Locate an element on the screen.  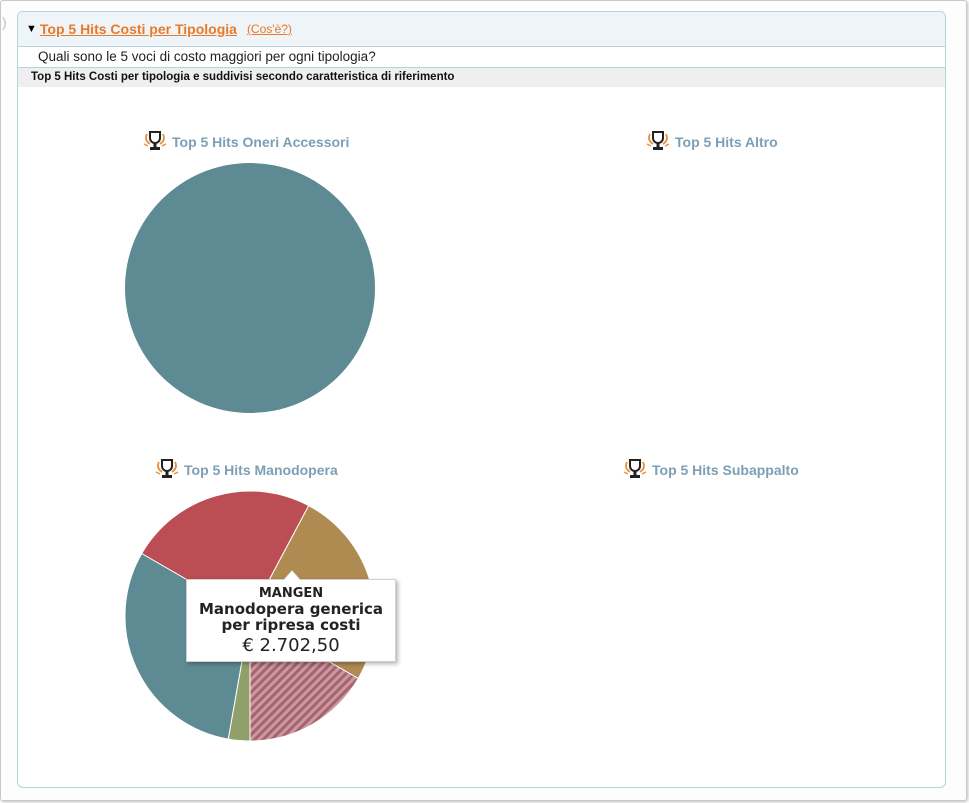
chart-title-manodopera: Top 5 Hits Manodopera is located at coordinates (246, 470).